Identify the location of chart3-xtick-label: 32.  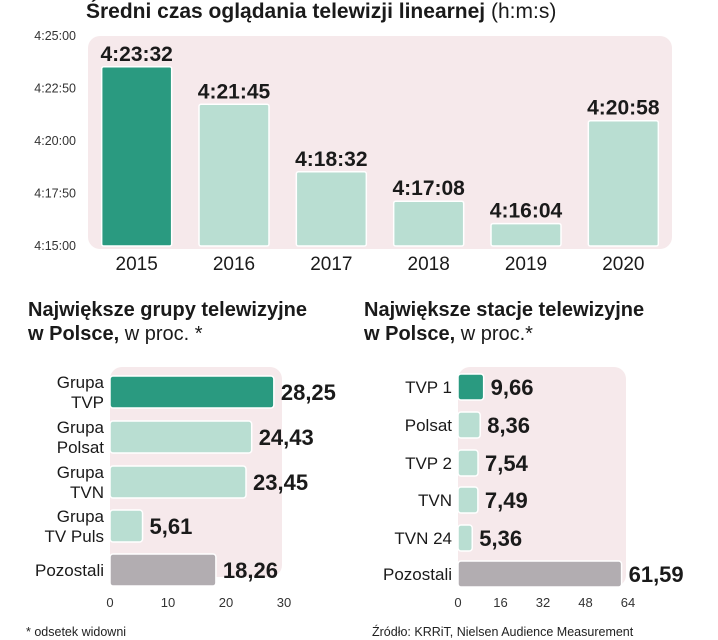
(543, 602).